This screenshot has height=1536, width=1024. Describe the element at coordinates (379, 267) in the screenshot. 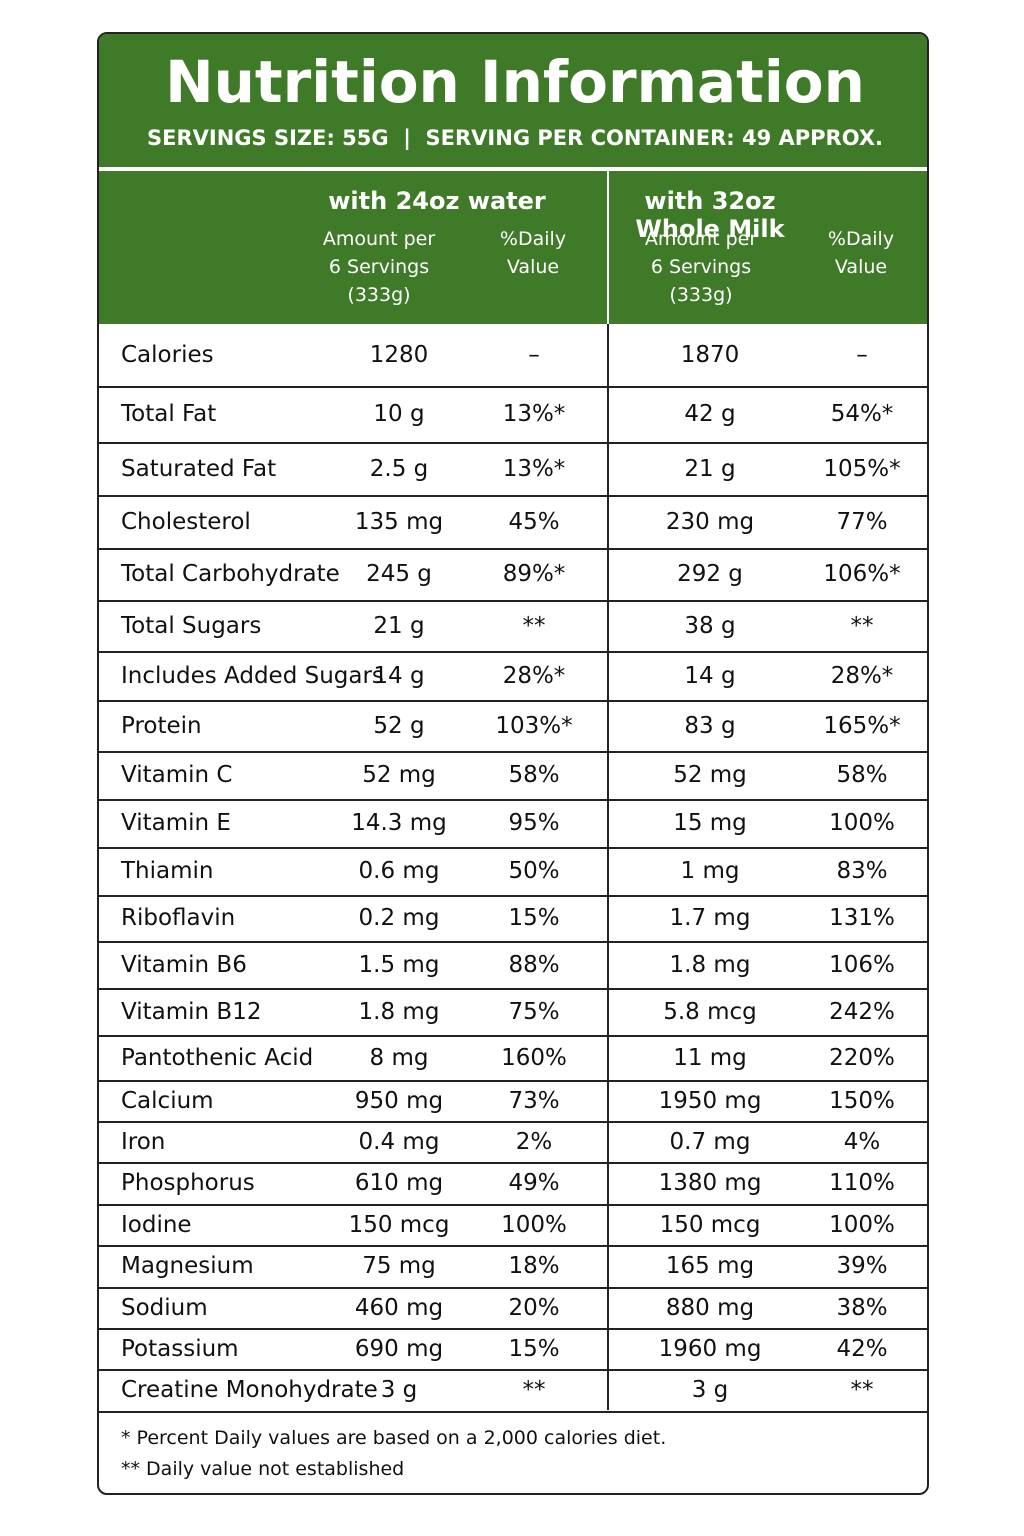

I see `amount-header: 6 Servings` at that location.